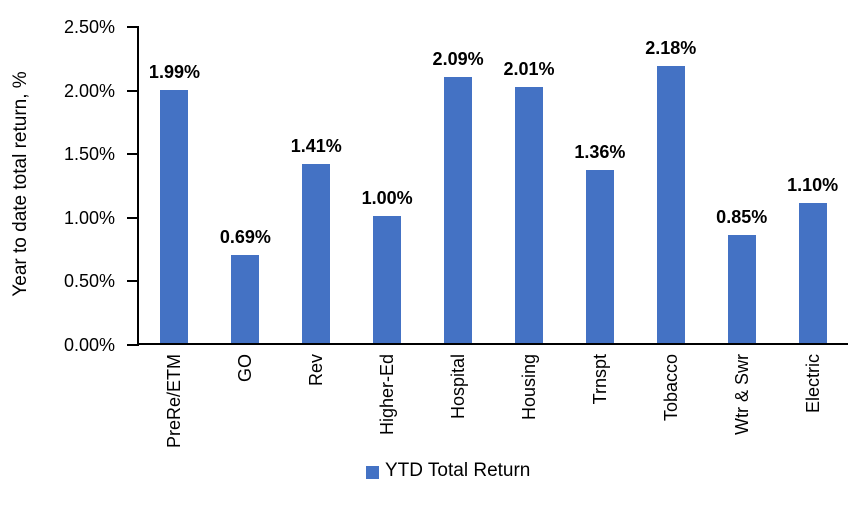  What do you see at coordinates (741, 185) in the screenshot?
I see `bar-slot: 0.85%` at bounding box center [741, 185].